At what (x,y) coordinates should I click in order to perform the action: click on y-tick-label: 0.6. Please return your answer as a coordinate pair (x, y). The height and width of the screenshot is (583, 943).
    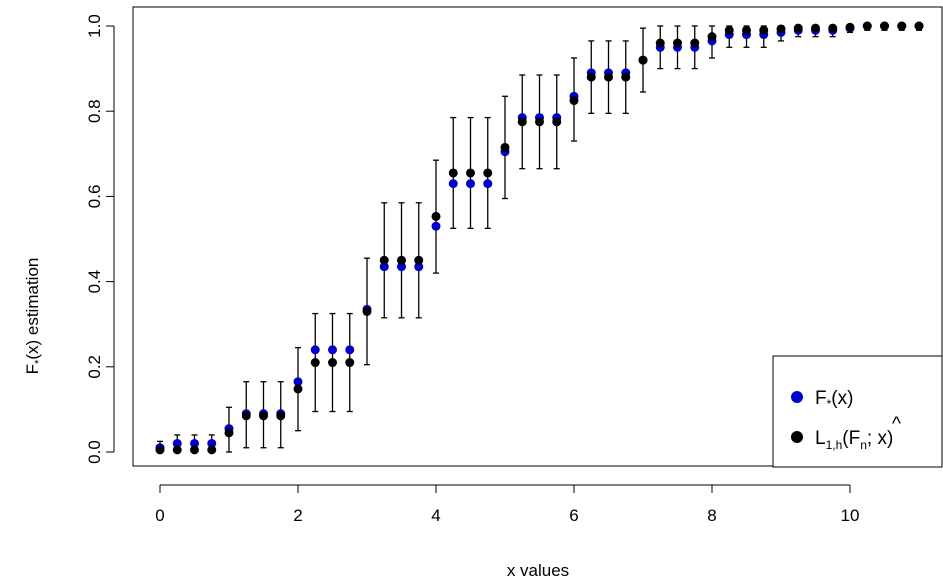
    Looking at the image, I should click on (94, 197).